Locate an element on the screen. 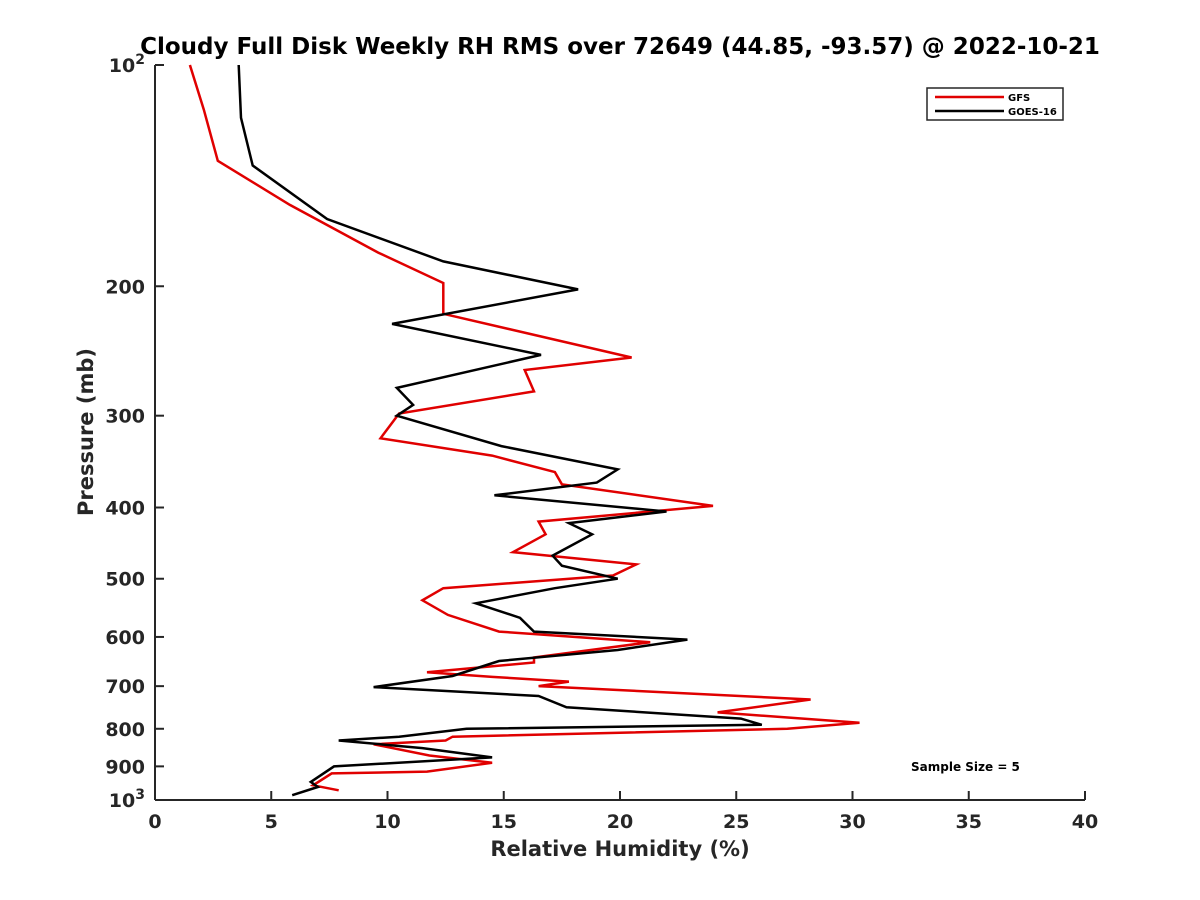 This screenshot has height=900, width=1200. x-tick-label: 35 is located at coordinates (969, 822).